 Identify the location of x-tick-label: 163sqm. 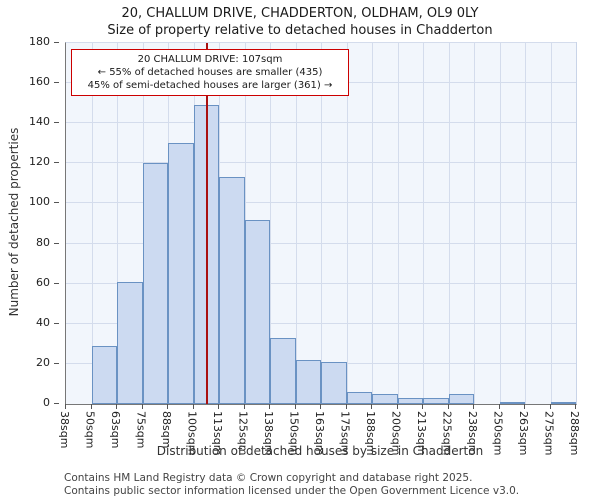
(319, 433).